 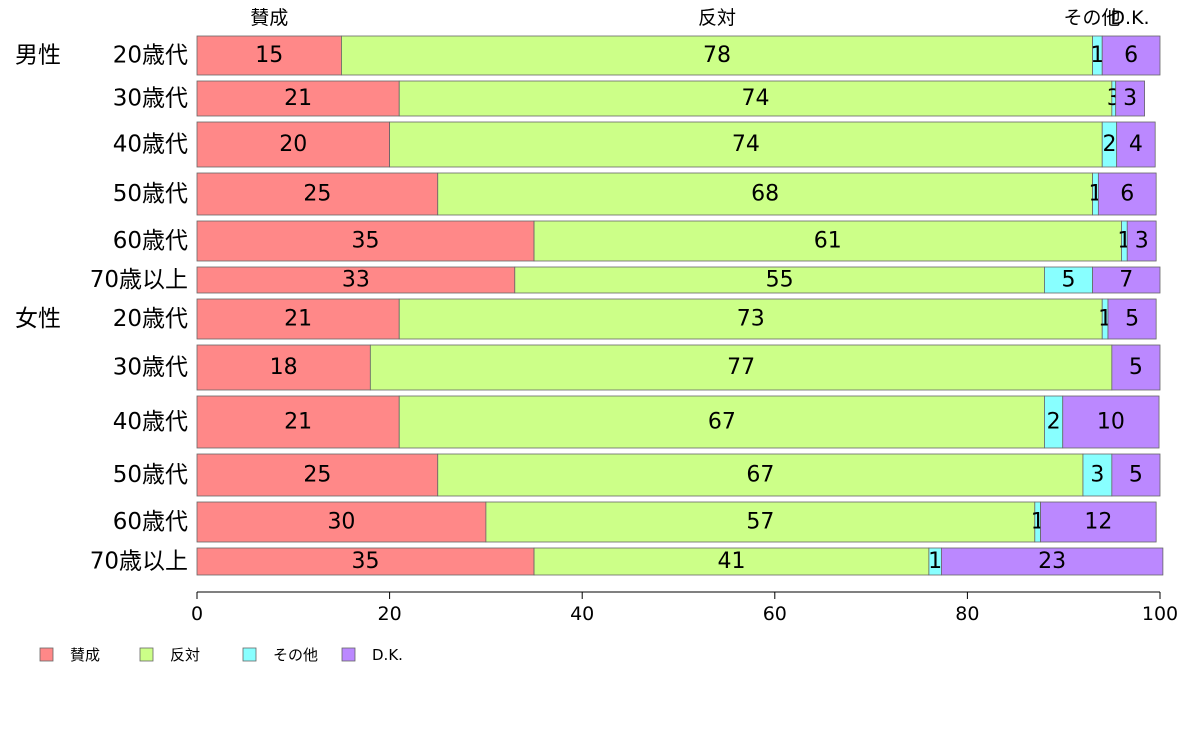 I want to click on data-label: 20, so click(x=293, y=144).